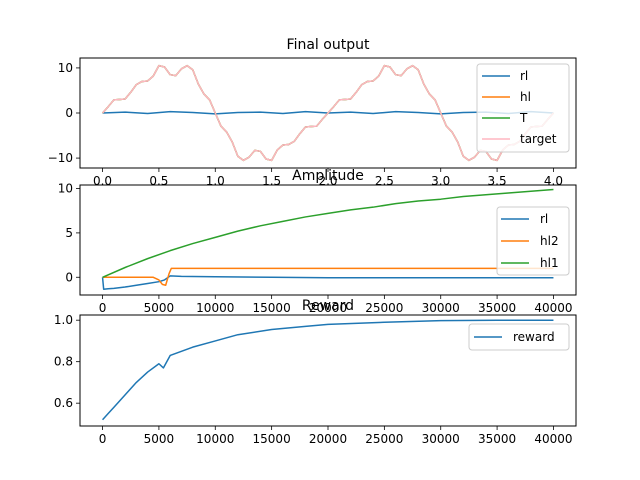 The image size is (640, 480). Describe the element at coordinates (523, 118) in the screenshot. I see `legend-label-t: T` at that location.